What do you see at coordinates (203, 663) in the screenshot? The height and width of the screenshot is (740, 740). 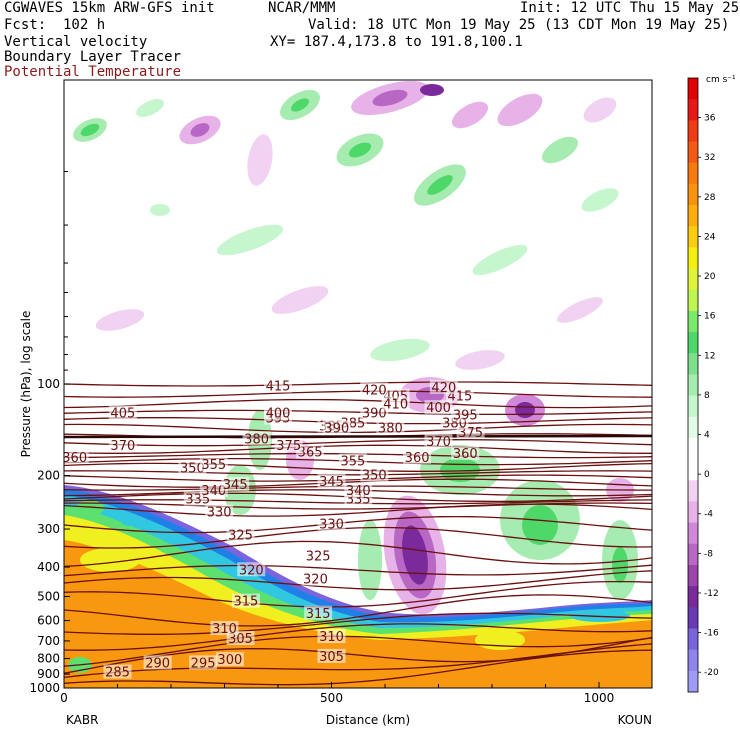 I see `theta-label: 295` at bounding box center [203, 663].